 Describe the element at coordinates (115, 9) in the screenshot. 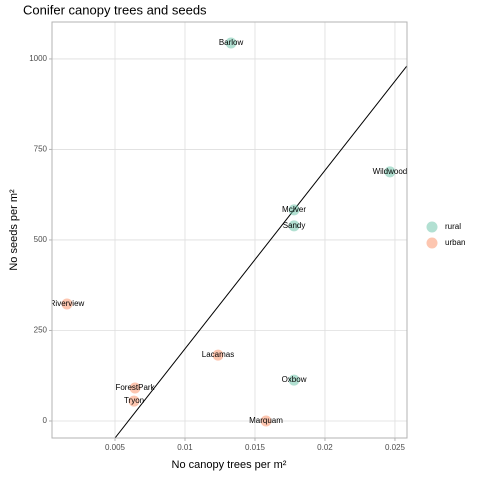

I see `chart-title: Conifer canopy trees and seeds` at that location.